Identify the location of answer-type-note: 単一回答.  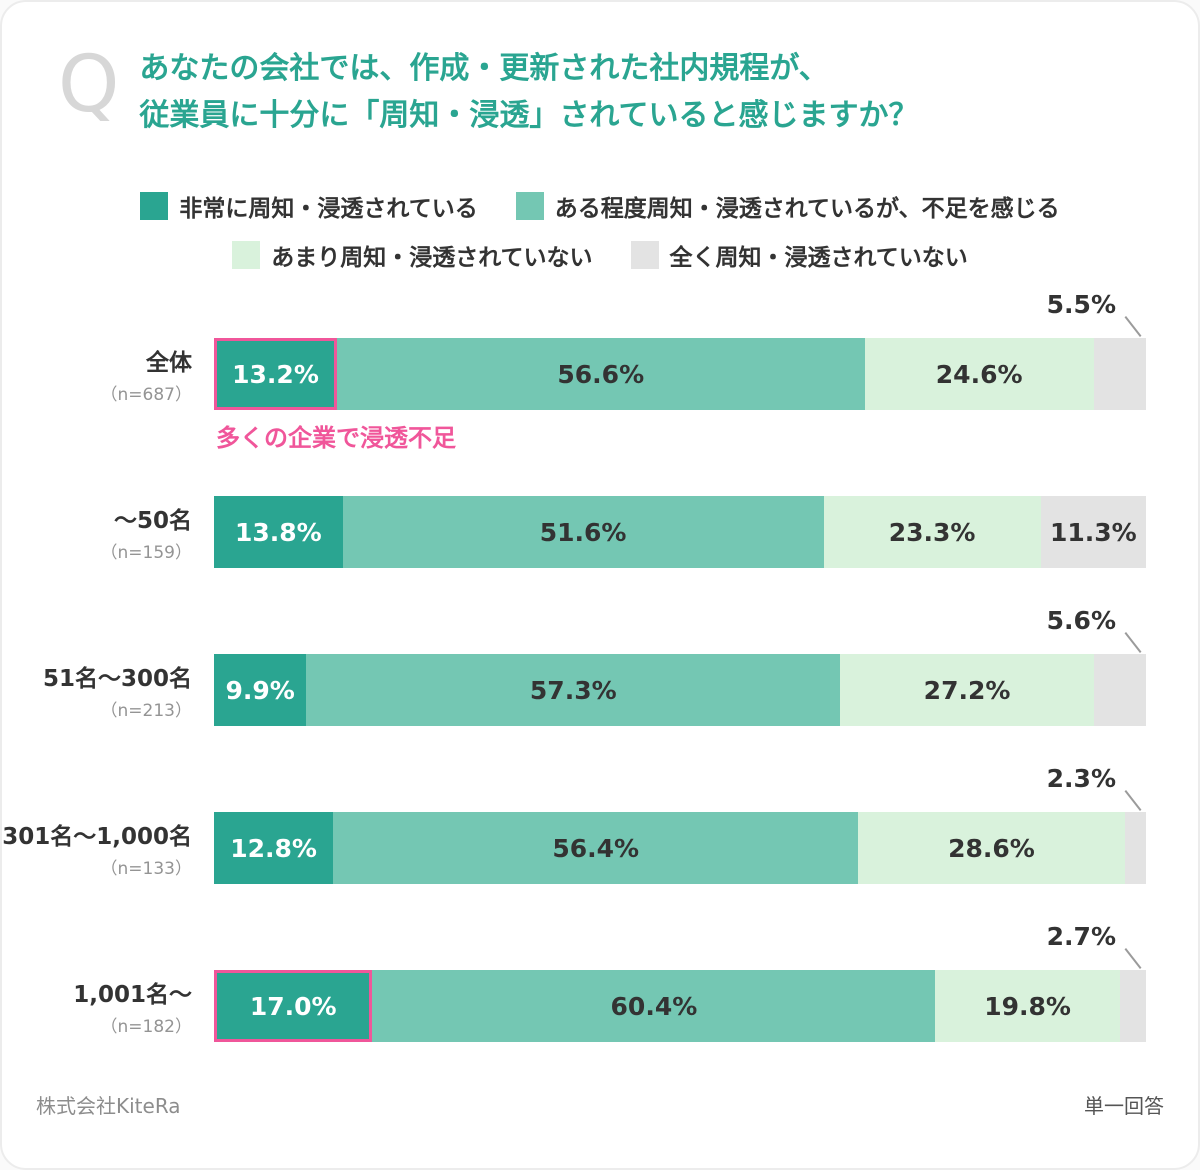
(1124, 1106).